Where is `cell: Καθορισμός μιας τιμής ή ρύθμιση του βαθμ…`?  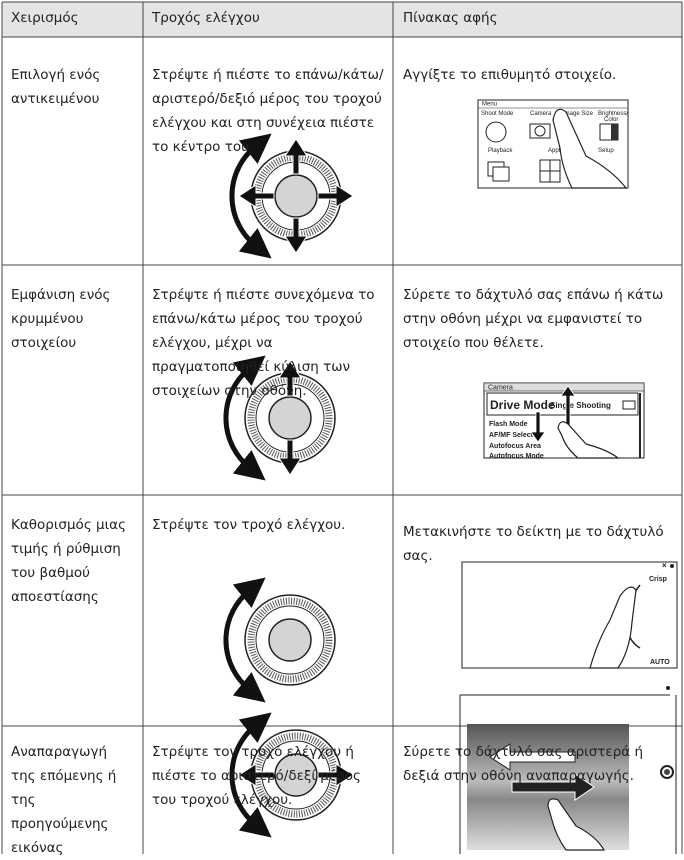 cell: Καθορισμός μιας τιμής ή ρύθμιση του βαθμ… is located at coordinates (69, 561).